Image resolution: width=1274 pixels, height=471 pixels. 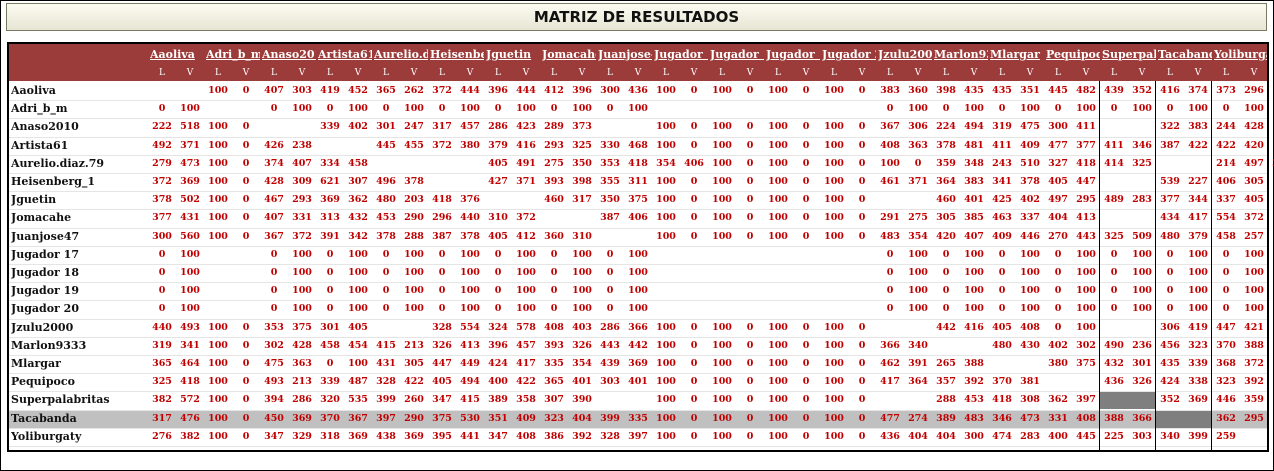 What do you see at coordinates (610, 181) in the screenshot?
I see `score-cell: 355` at bounding box center [610, 181].